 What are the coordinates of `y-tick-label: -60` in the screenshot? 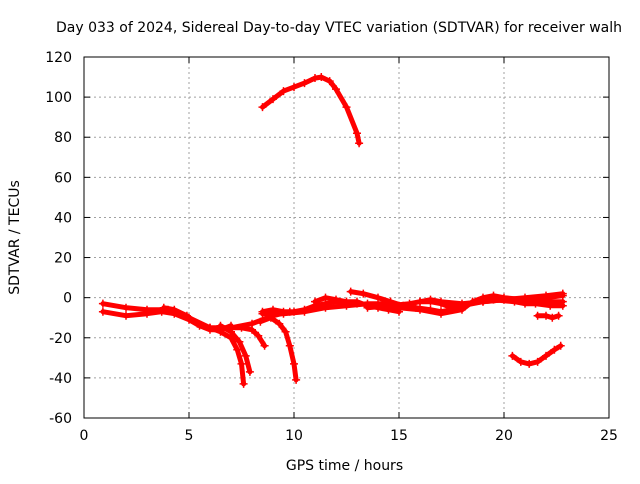 It's located at (60, 419).